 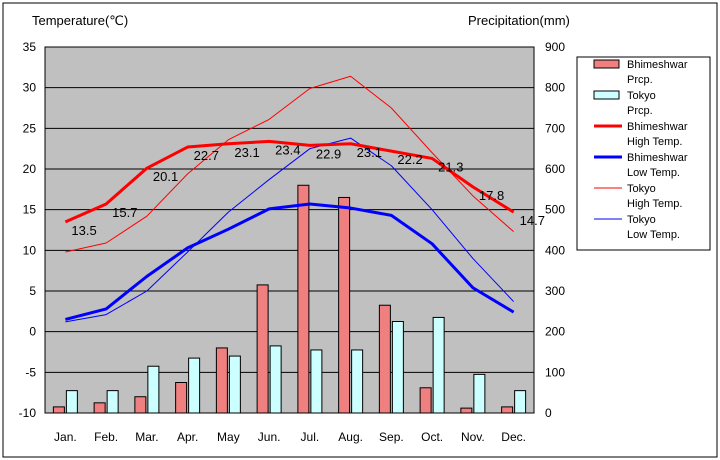 I want to click on high-temp-data-label: 22.2, so click(x=409, y=159).